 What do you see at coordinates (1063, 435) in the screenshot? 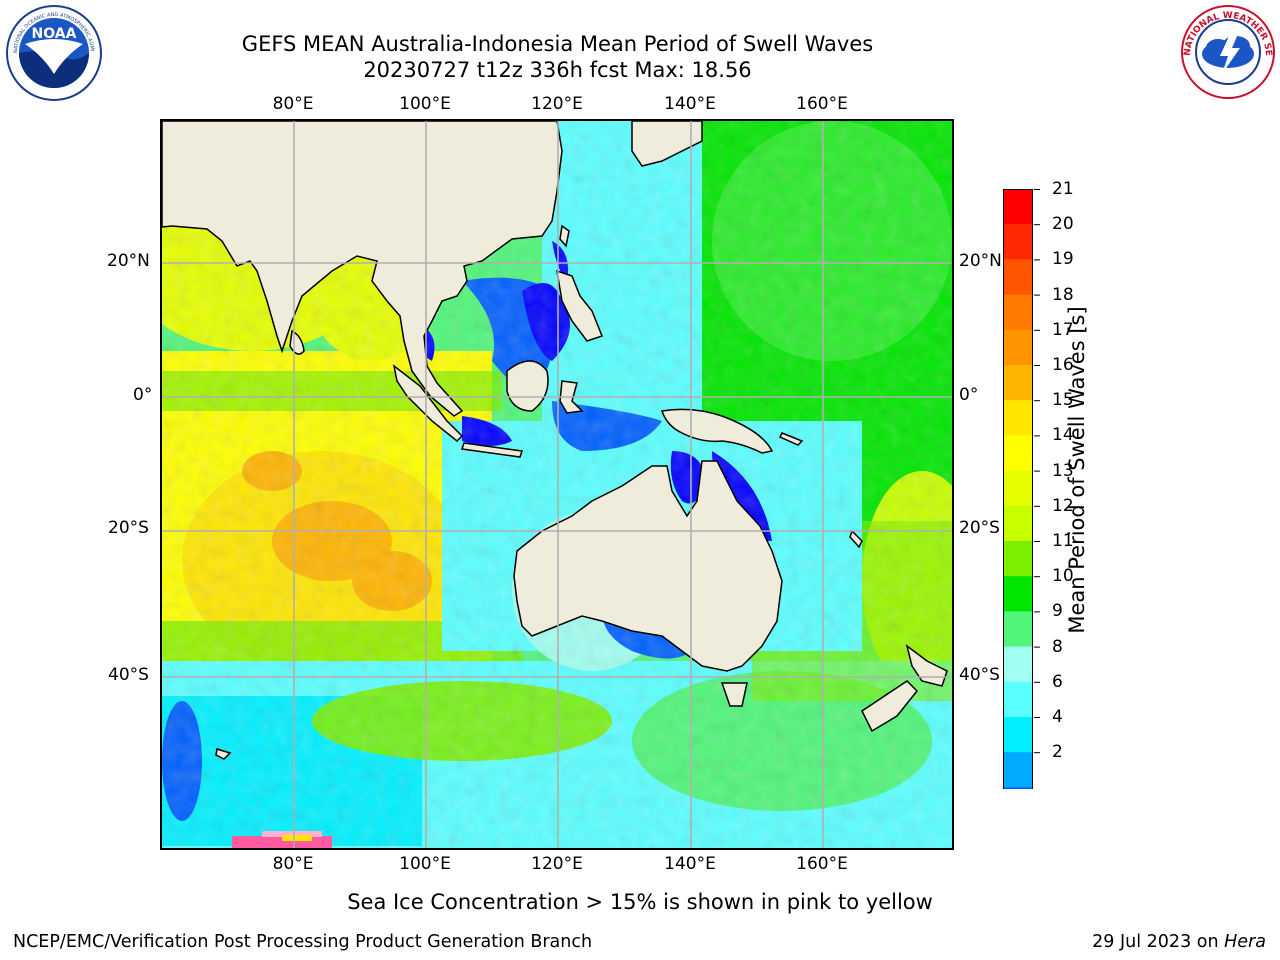
I see `colorbar-tick-label: 14` at bounding box center [1063, 435].